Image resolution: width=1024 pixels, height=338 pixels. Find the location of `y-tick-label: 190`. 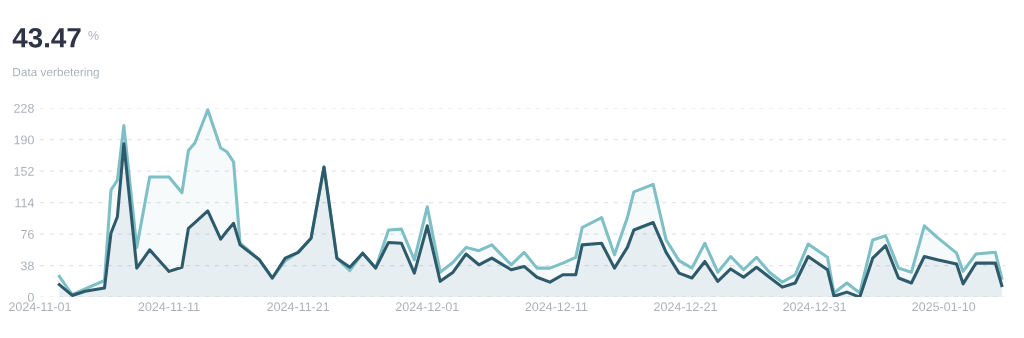

y-tick-label: 190 is located at coordinates (24, 140).